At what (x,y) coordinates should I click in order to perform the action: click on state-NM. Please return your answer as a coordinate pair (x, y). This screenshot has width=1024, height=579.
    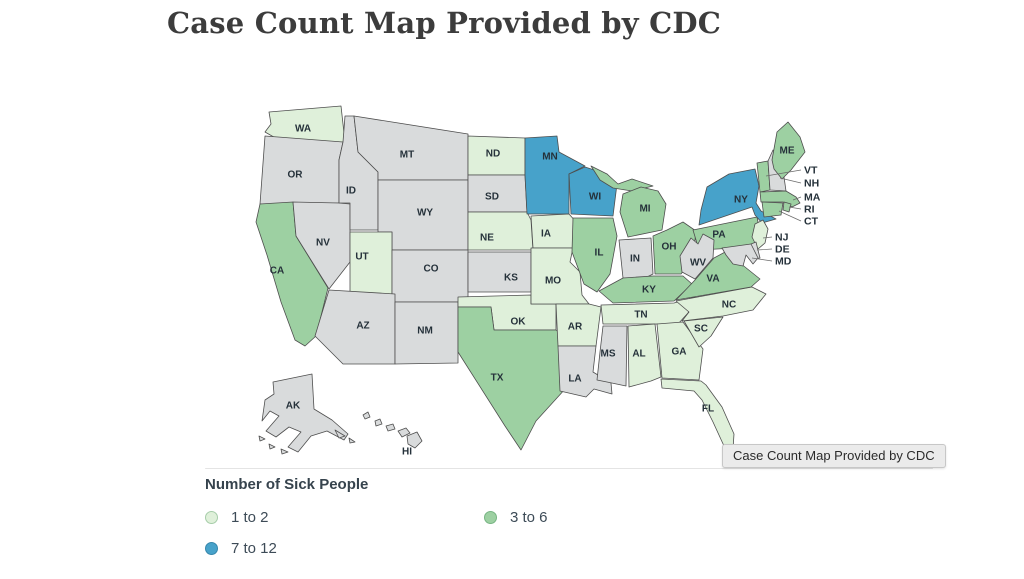
    Looking at the image, I should click on (426, 333).